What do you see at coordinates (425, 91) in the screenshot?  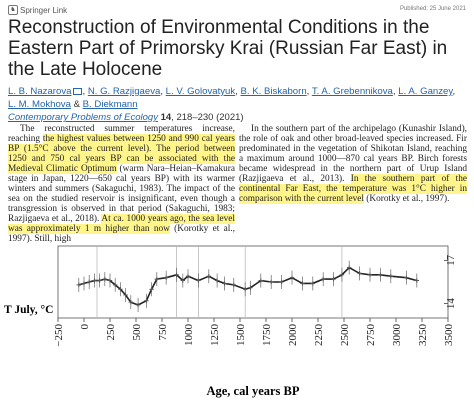 I see `author-link: L. A. Ganzey` at bounding box center [425, 91].